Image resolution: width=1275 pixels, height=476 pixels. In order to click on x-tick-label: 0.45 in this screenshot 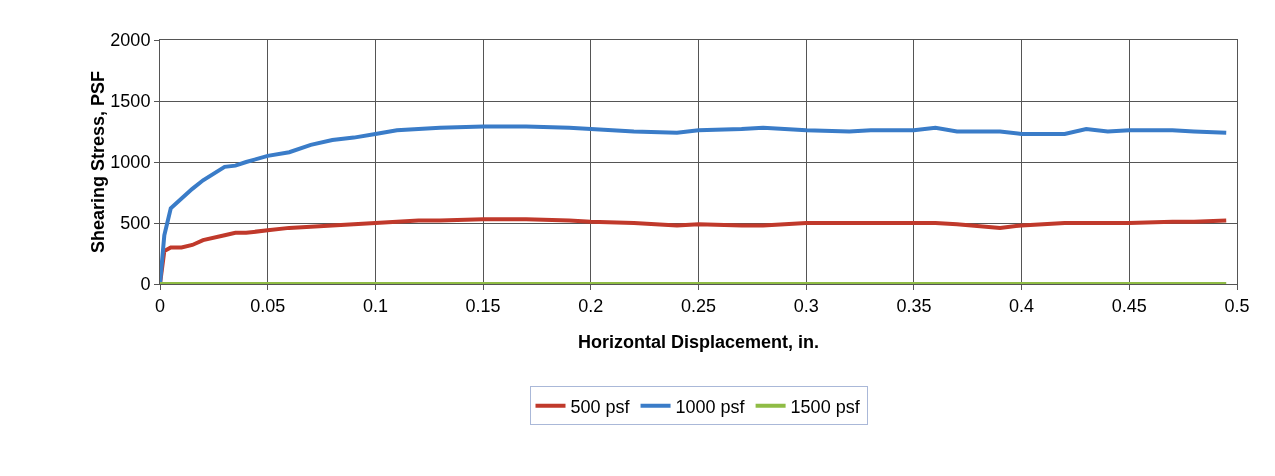, I will do `click(1129, 305)`.